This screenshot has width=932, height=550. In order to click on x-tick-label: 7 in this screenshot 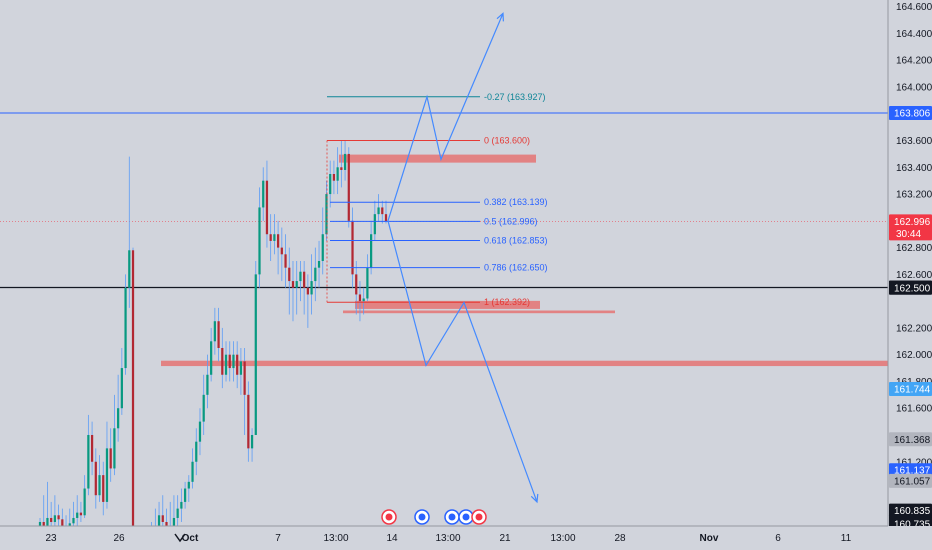, I will do `click(278, 538)`.